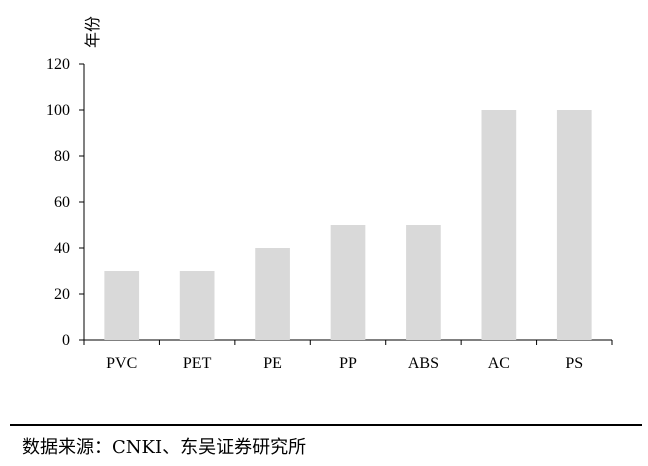 This screenshot has width=648, height=466. Describe the element at coordinates (92, 32) in the screenshot. I see `y-axis-label: 年份` at that location.